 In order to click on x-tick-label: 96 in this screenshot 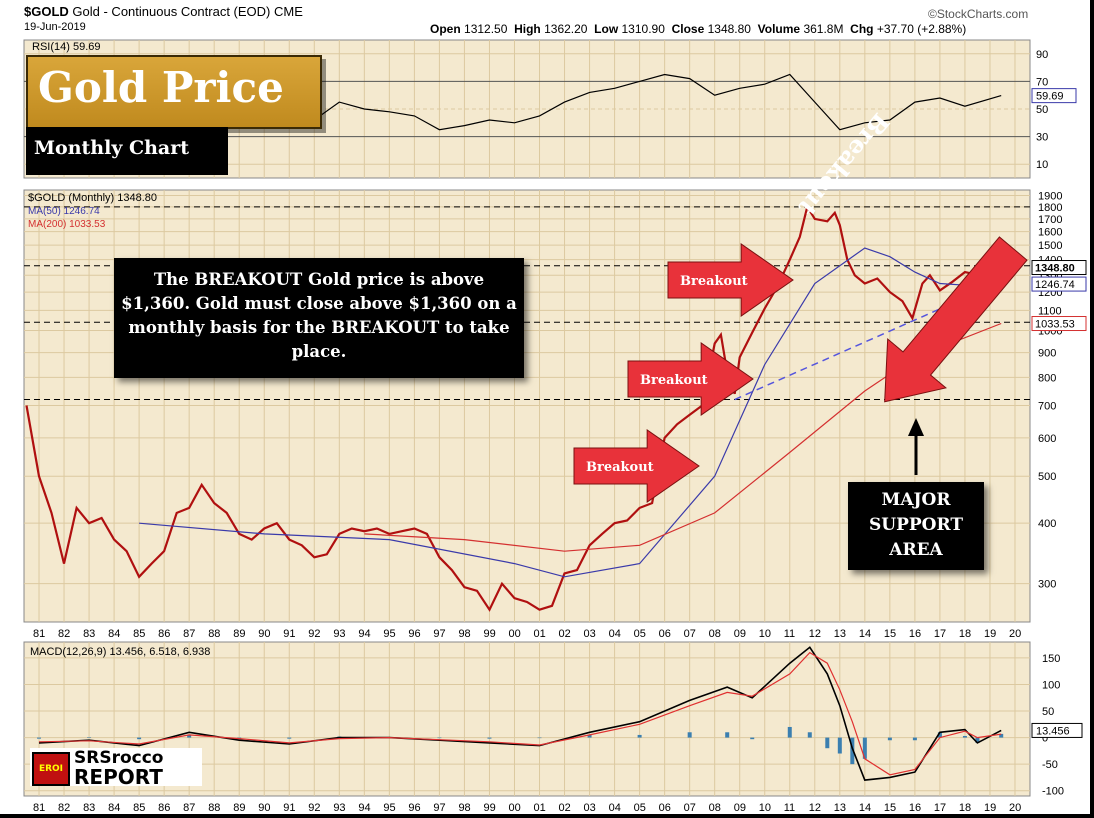, I will do `click(414, 634)`.